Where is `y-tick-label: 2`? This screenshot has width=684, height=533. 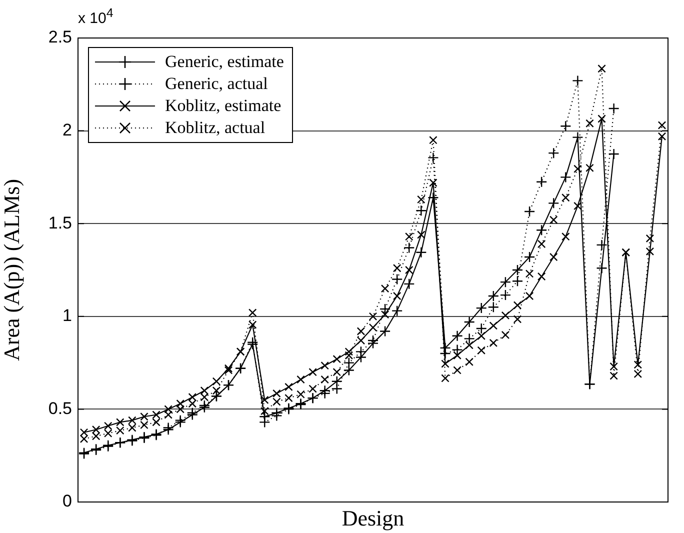 y-tick-label: 2 is located at coordinates (67, 130).